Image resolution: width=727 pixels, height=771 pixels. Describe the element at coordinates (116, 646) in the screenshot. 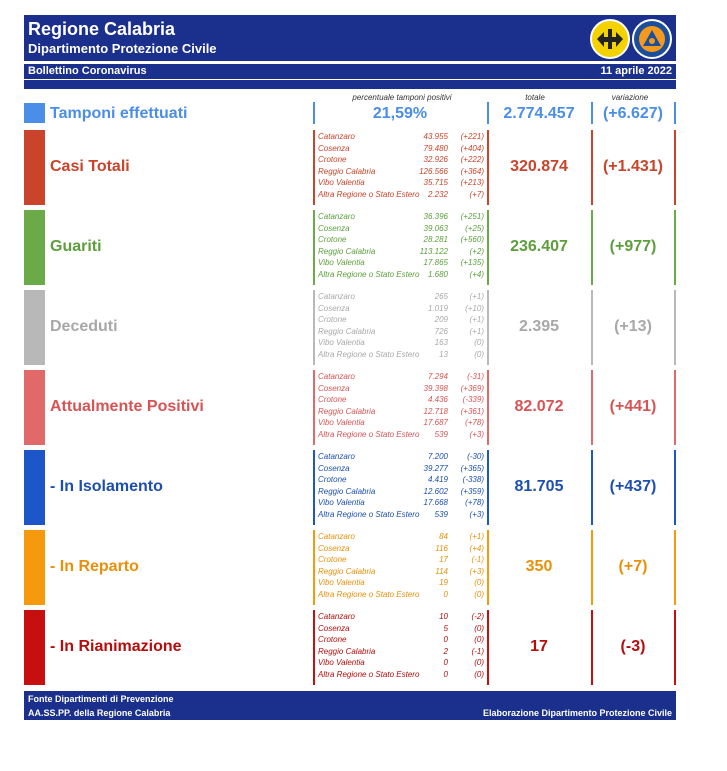

I see `rianimazione-label: - In Rianimazione` at that location.